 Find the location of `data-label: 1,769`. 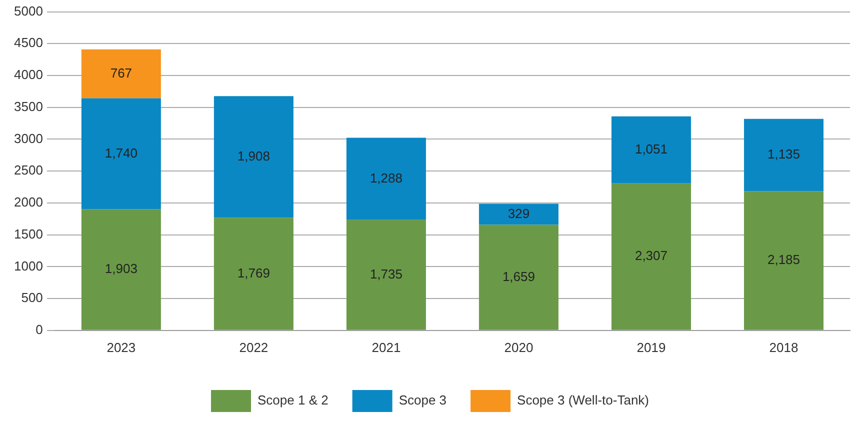

data-label: 1,769 is located at coordinates (253, 272).